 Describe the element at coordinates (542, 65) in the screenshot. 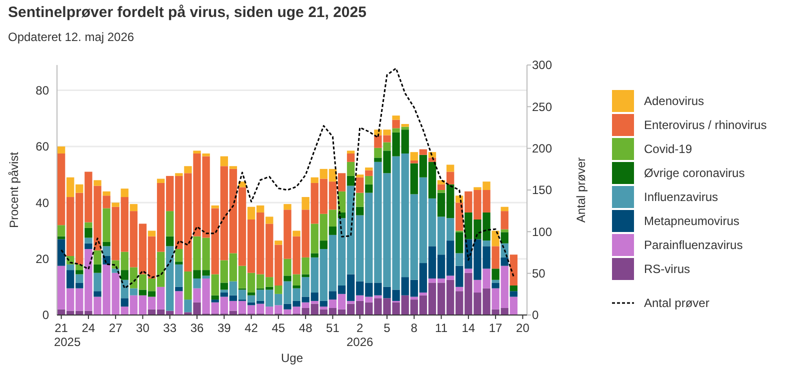

I see `y2-tick-label: 300` at that location.